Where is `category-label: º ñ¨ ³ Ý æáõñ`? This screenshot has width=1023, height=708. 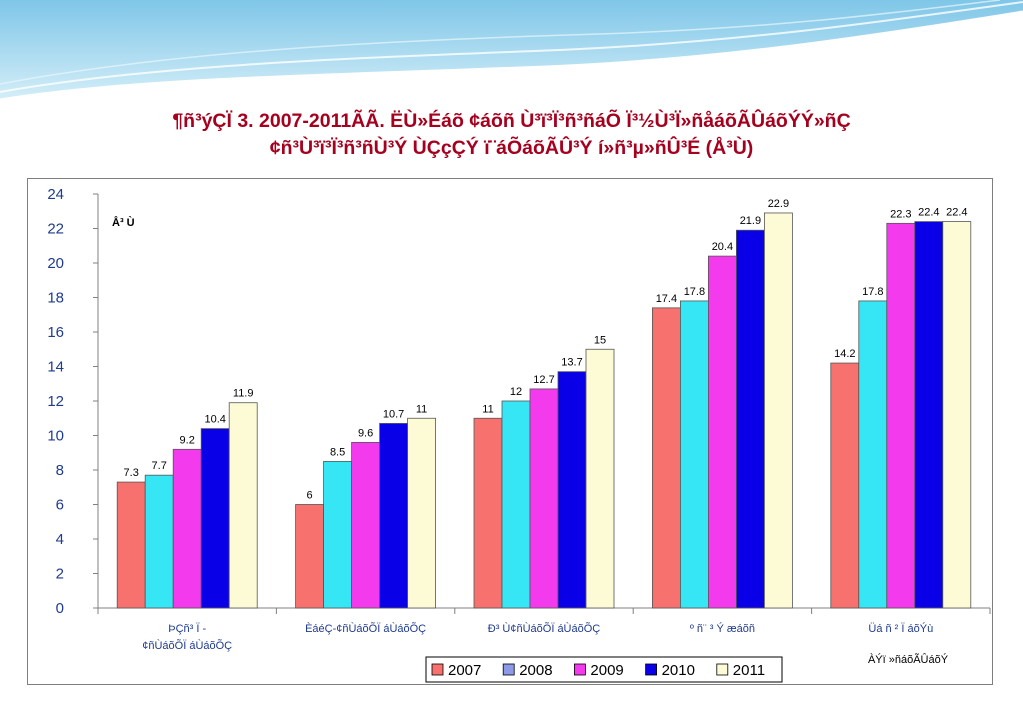 category-label: º ñ¨ ³ Ý æáõñ is located at coordinates (722, 628).